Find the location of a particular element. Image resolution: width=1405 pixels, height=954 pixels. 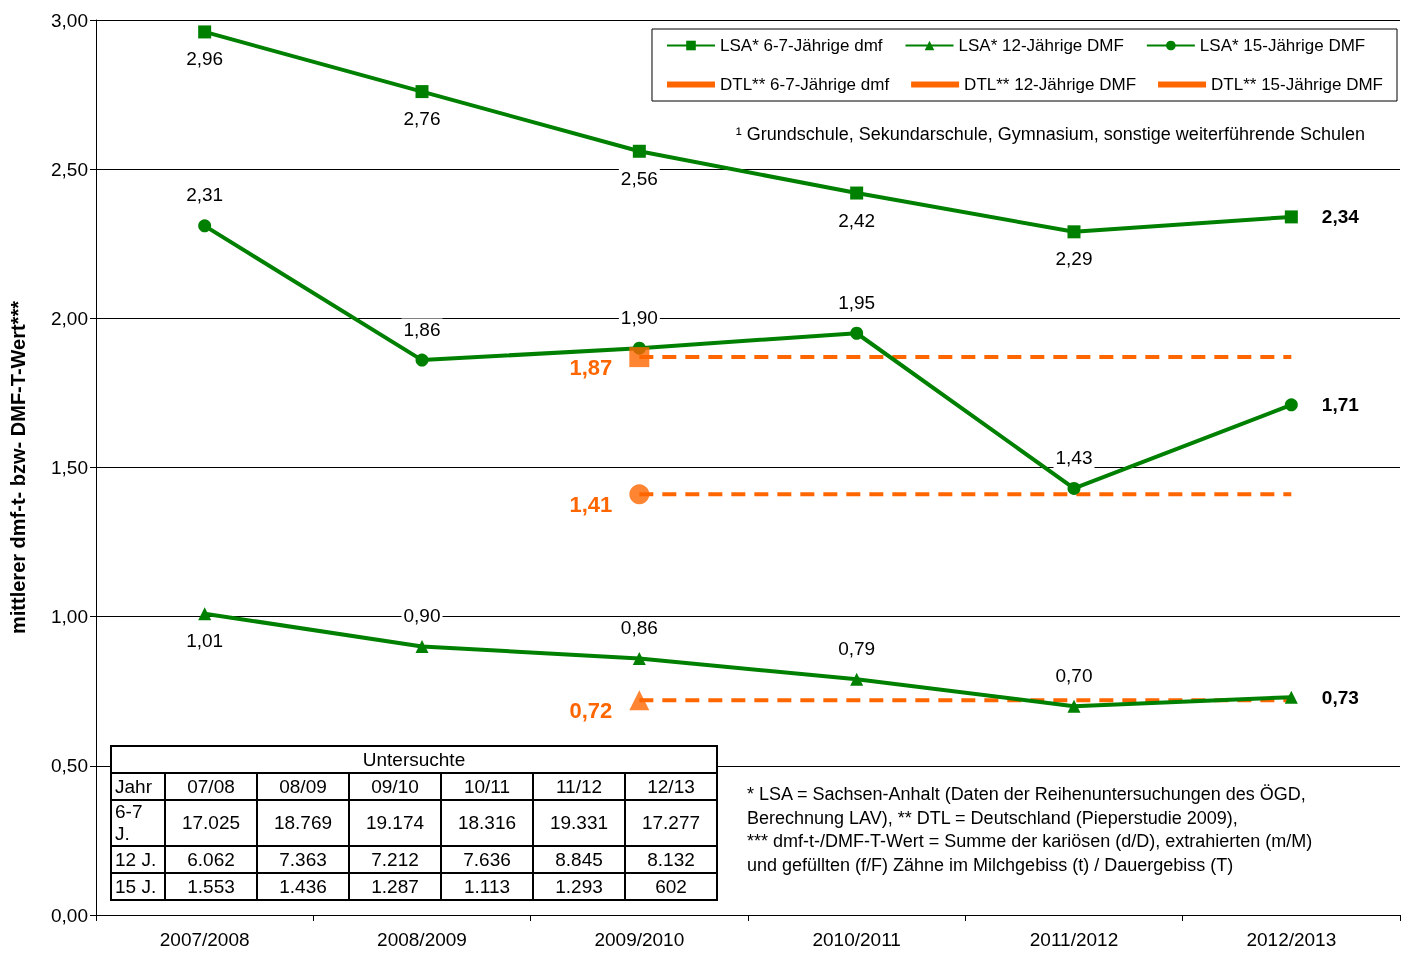

y-tick-label: 3,00 is located at coordinates (69, 20).